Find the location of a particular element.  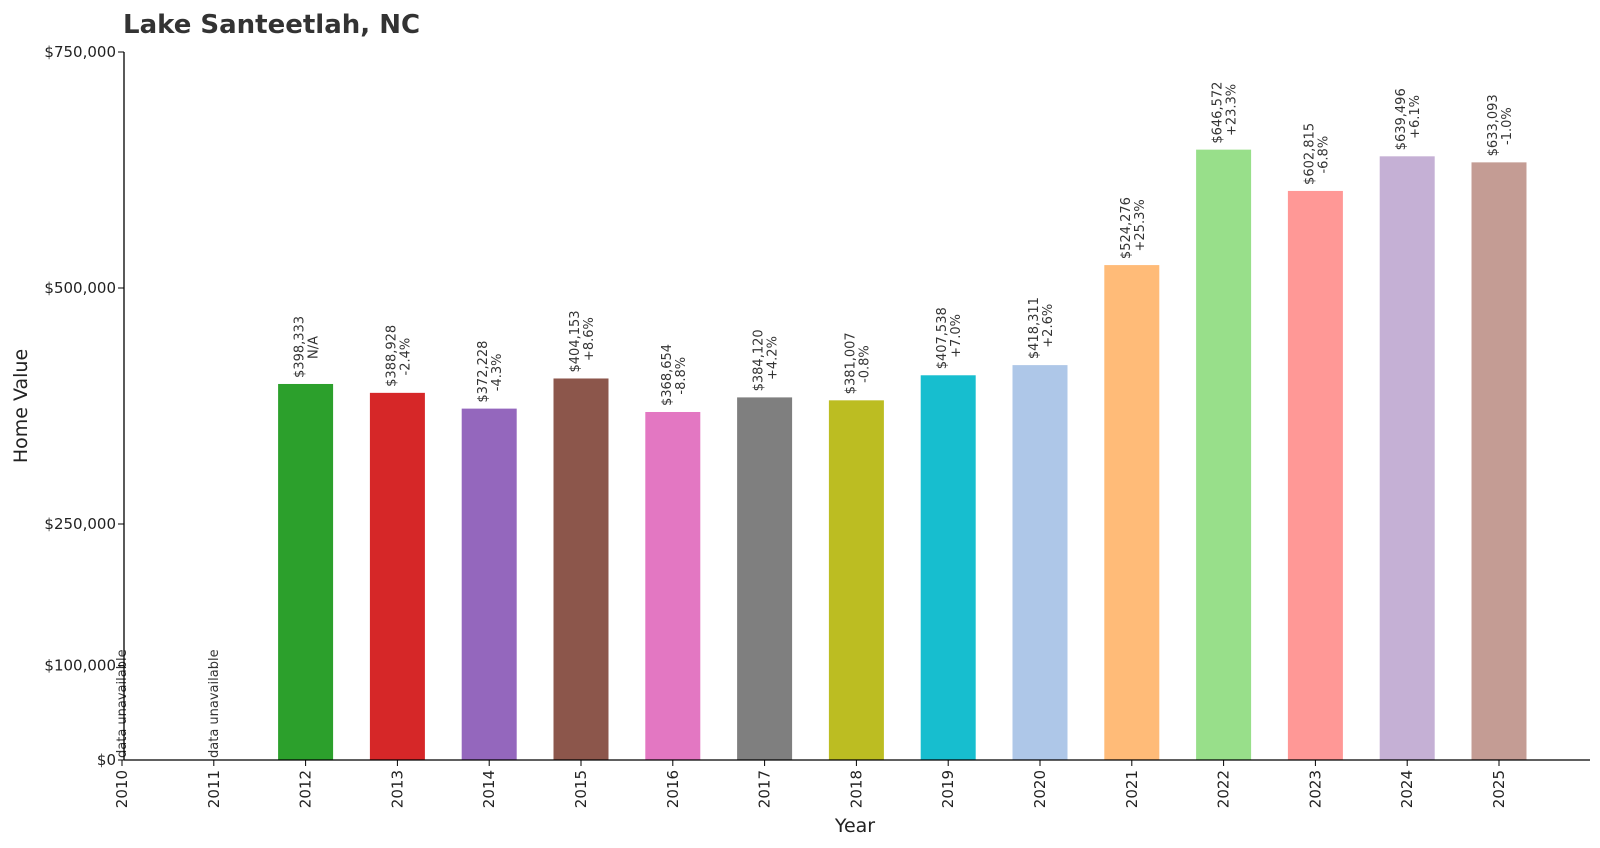

x-tick-label: 2013 is located at coordinates (397, 789).